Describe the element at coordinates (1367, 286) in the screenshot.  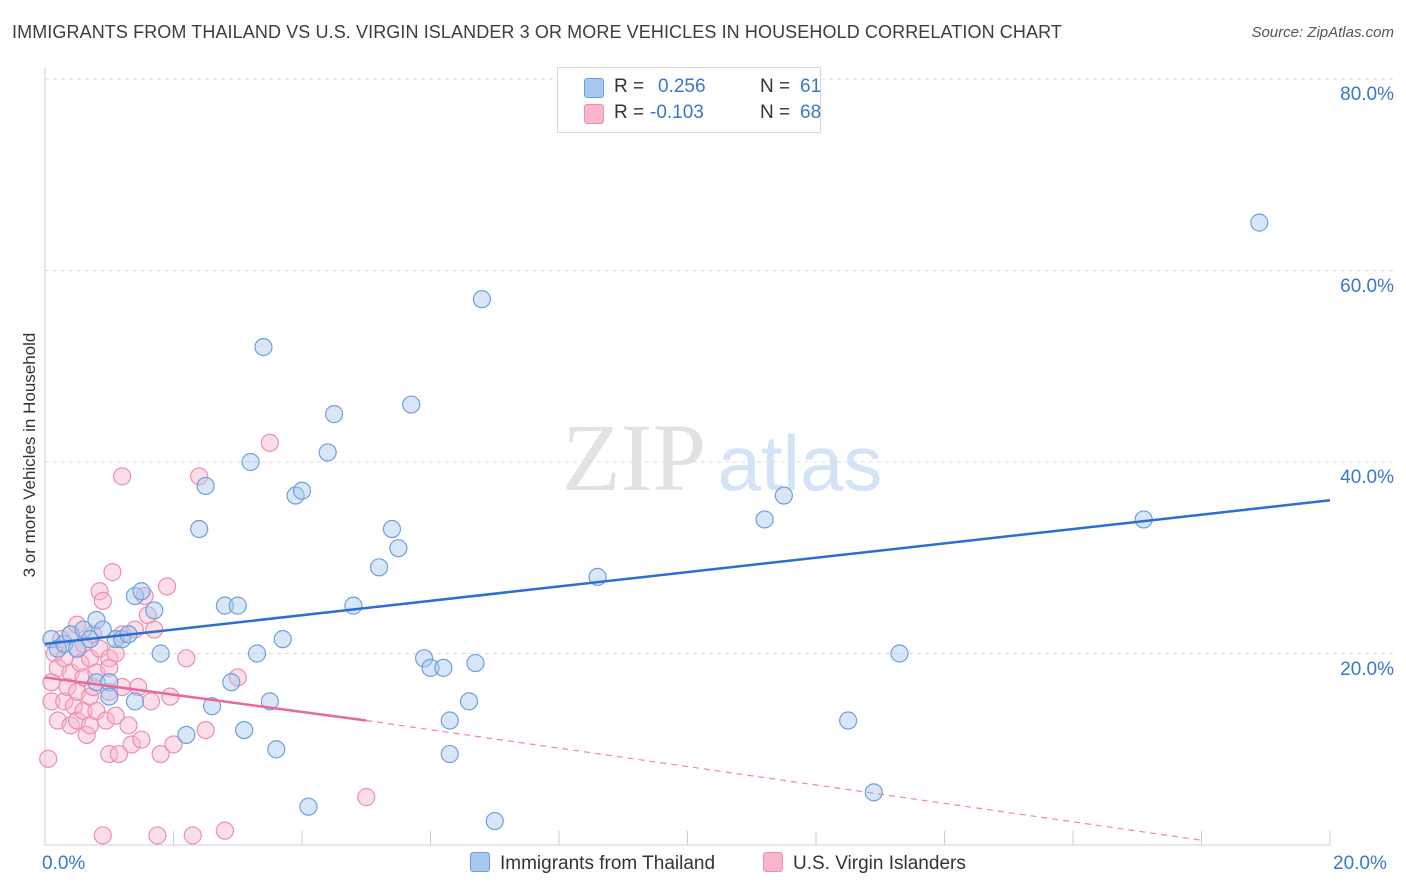
I see `y-tick-label: 60.0%` at that location.